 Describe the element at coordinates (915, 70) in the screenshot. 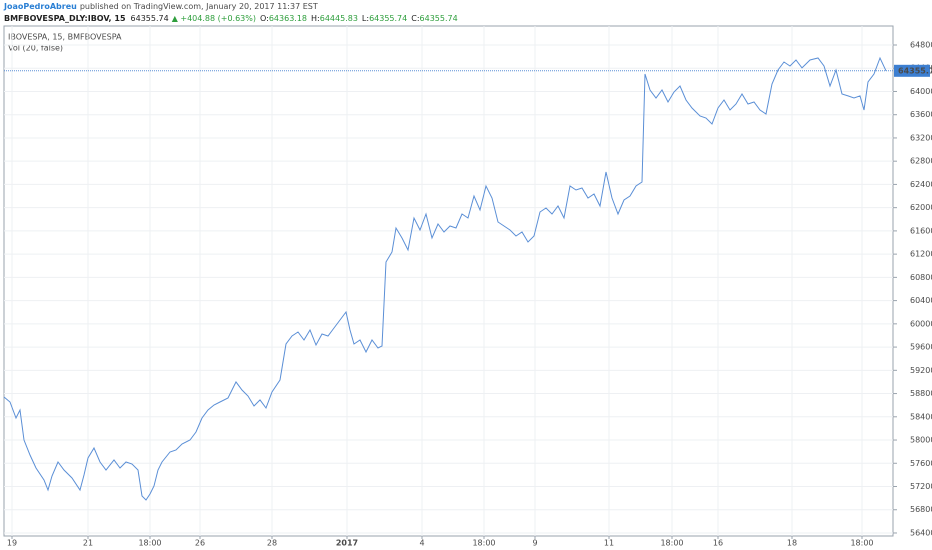

I see `last-price-label: 64355.74` at that location.